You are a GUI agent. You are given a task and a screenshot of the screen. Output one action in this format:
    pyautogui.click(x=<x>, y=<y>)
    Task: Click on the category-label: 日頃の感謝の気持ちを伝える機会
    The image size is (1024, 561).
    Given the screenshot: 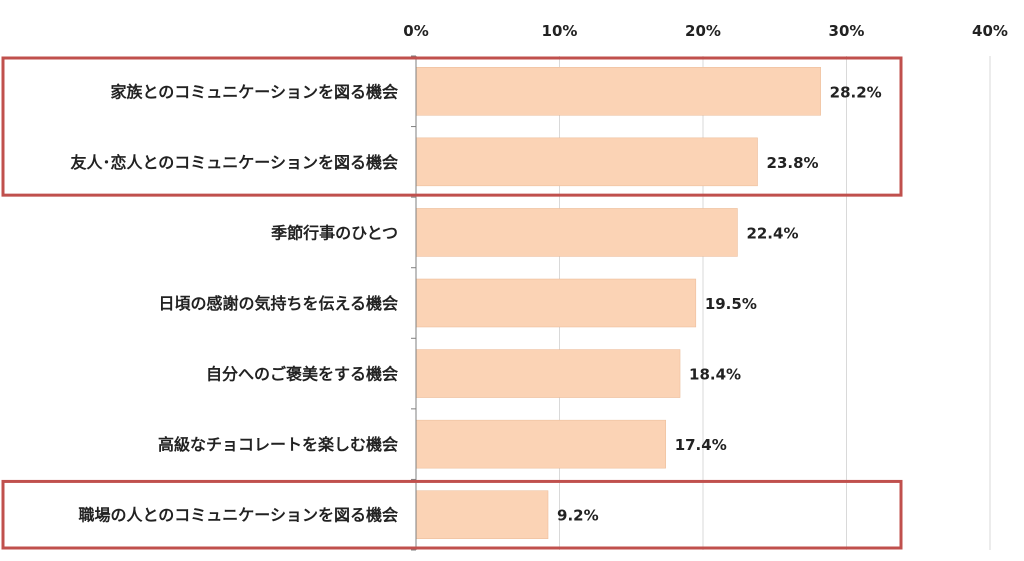 What is the action you would take?
    pyautogui.click(x=278, y=303)
    